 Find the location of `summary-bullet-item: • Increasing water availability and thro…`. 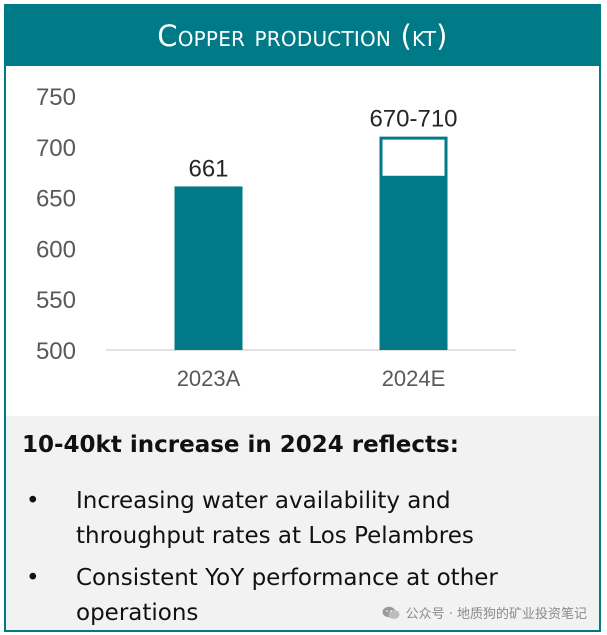

summary-bullet-item: • Increasing water availability and thro… is located at coordinates (302, 519).